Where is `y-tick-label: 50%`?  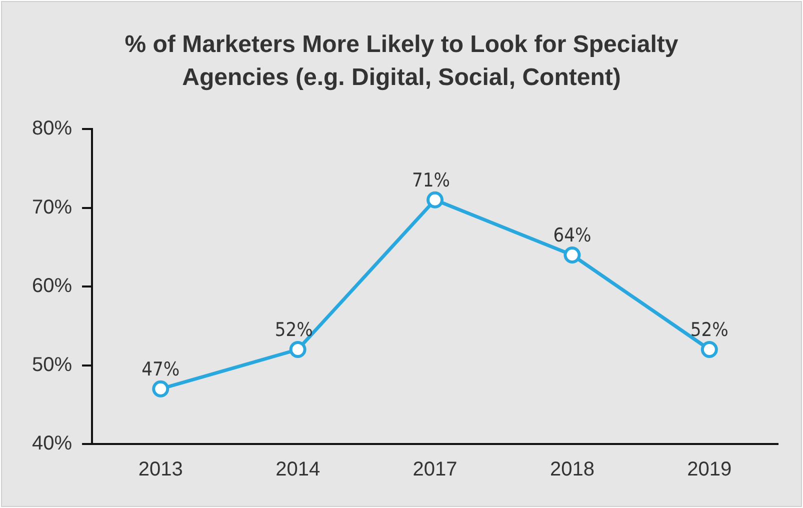
y-tick-label: 50% is located at coordinates (52, 365).